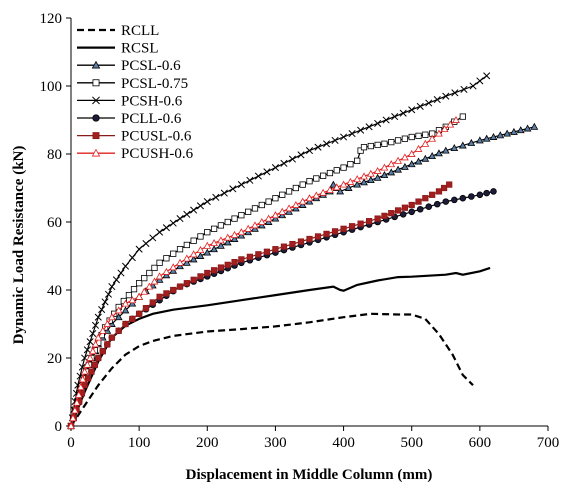 This screenshot has width=563, height=486. I want to click on y-tick-label: 60, so click(54, 223).